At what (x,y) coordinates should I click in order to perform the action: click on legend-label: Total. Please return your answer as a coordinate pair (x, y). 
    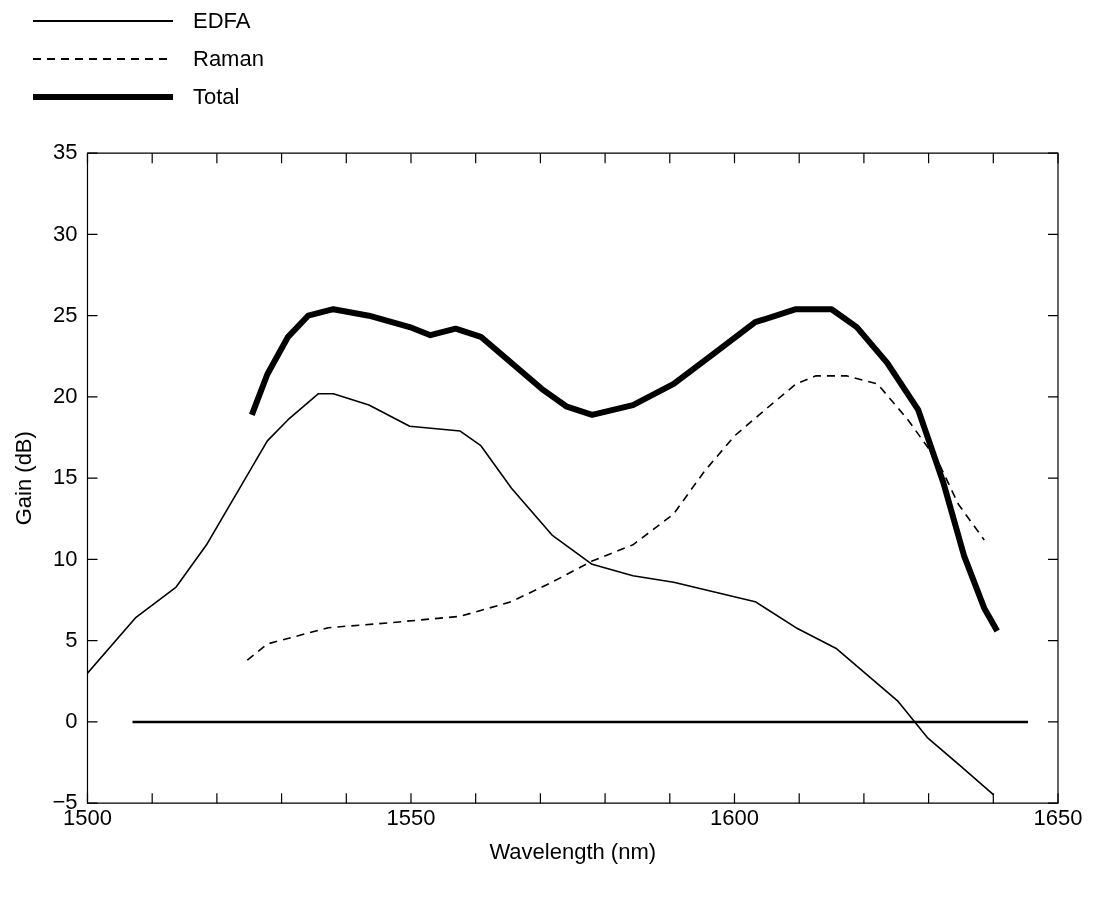
    Looking at the image, I should click on (216, 97).